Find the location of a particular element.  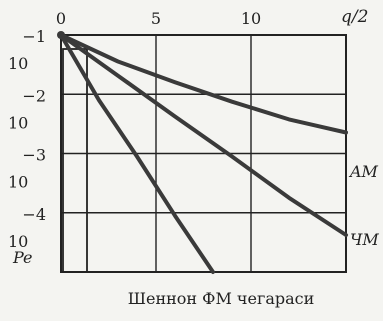

y-axis-title: Pe is located at coordinates (22, 257).